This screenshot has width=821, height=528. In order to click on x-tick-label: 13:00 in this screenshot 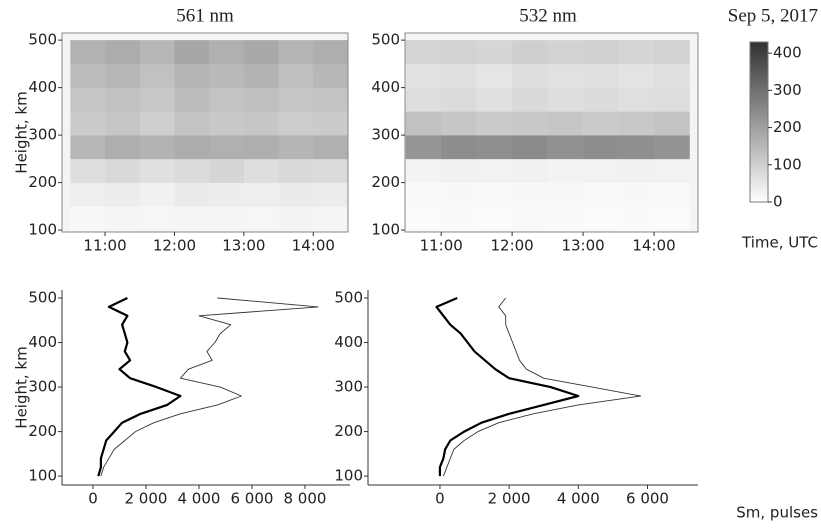, I will do `click(243, 246)`.